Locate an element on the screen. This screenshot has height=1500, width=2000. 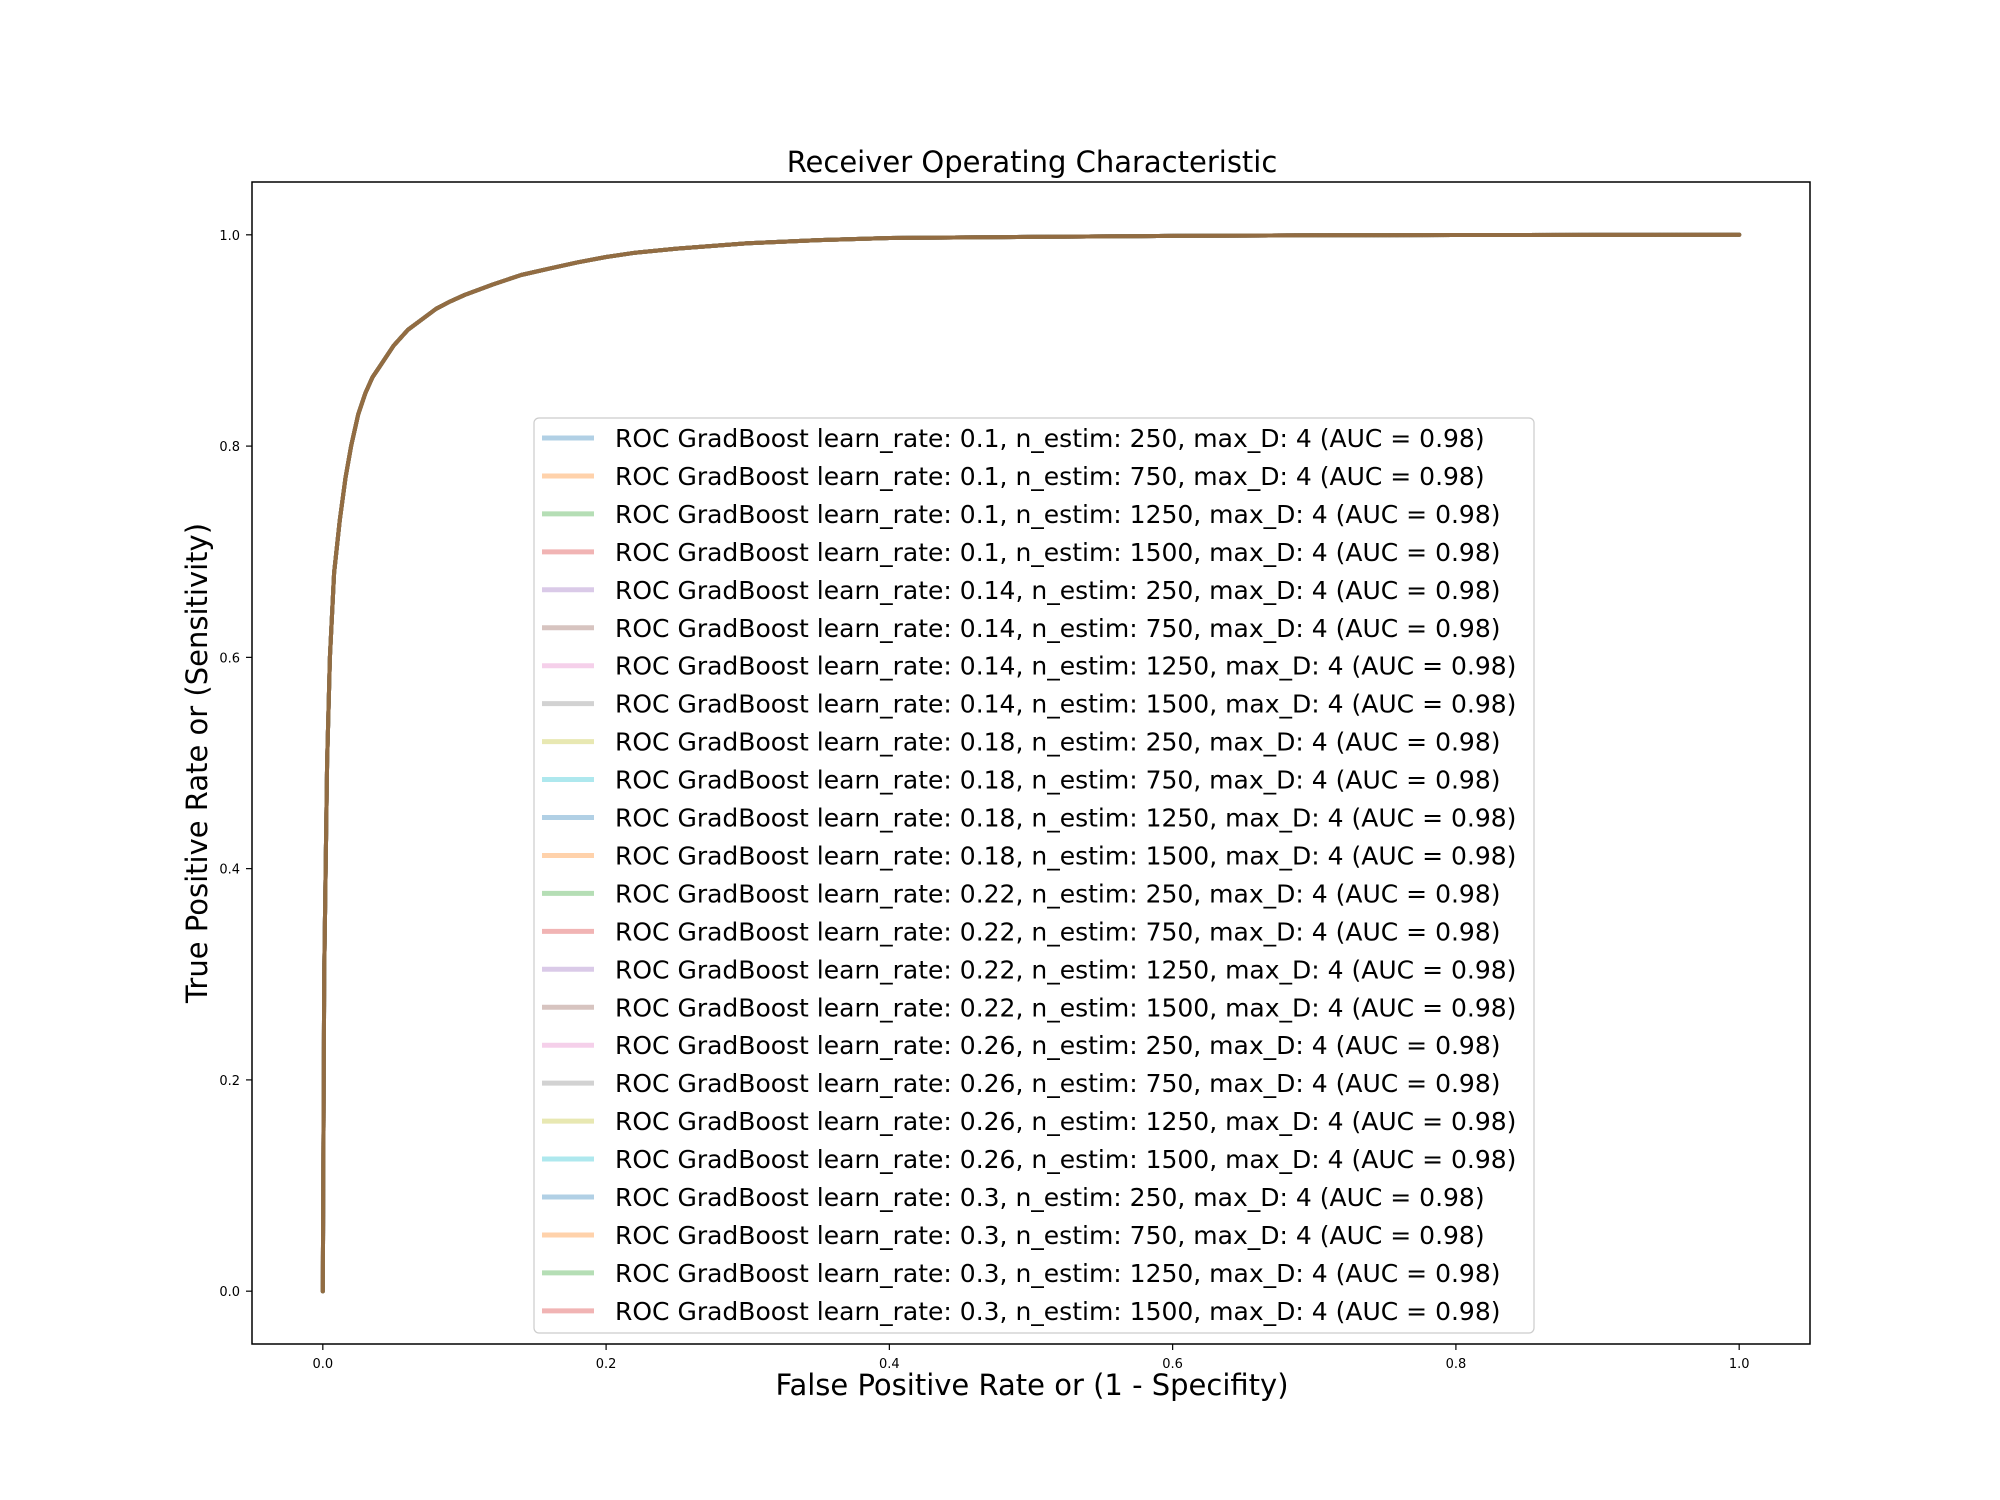
x-axis-label: False Positive Rate or (1 - Specifity) is located at coordinates (1031, 1385).